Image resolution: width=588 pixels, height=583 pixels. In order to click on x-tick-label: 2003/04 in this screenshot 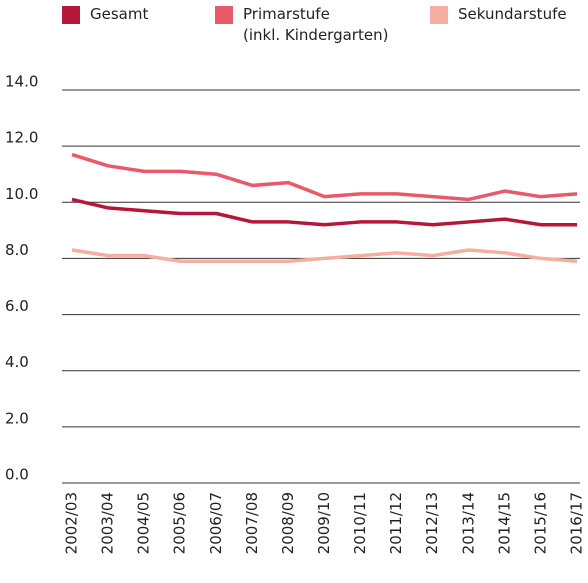, I will do `click(108, 523)`.